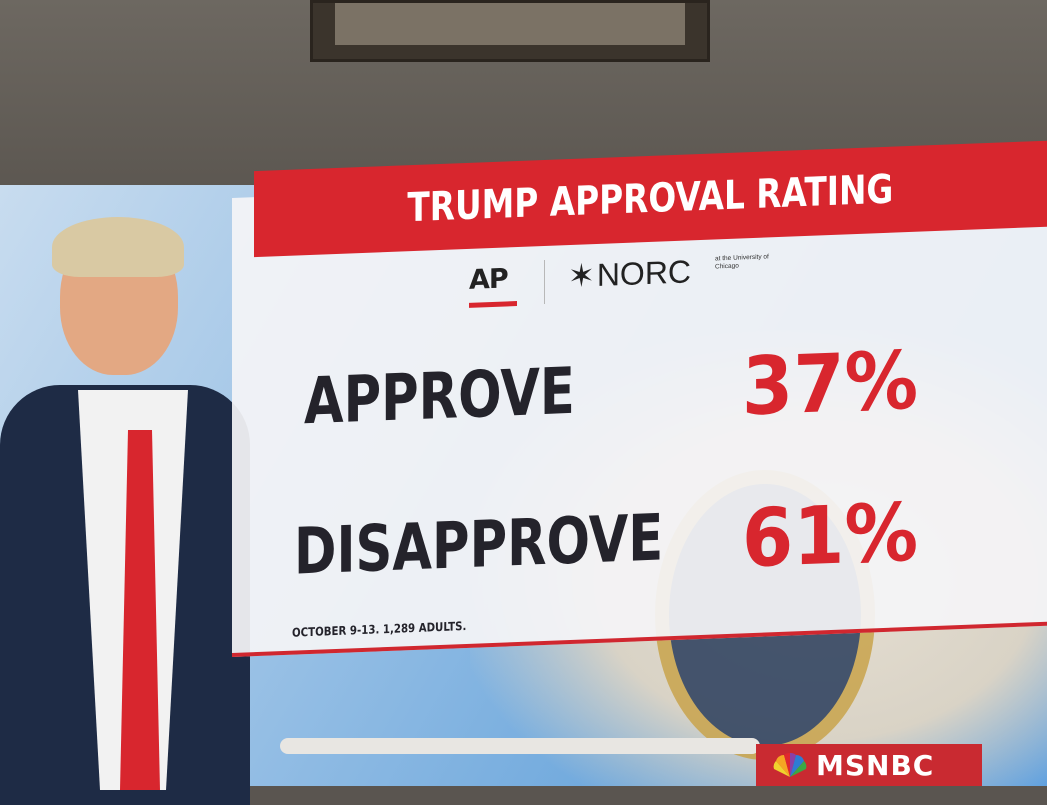  Describe the element at coordinates (493, 304) in the screenshot. I see `ap-underline` at that location.